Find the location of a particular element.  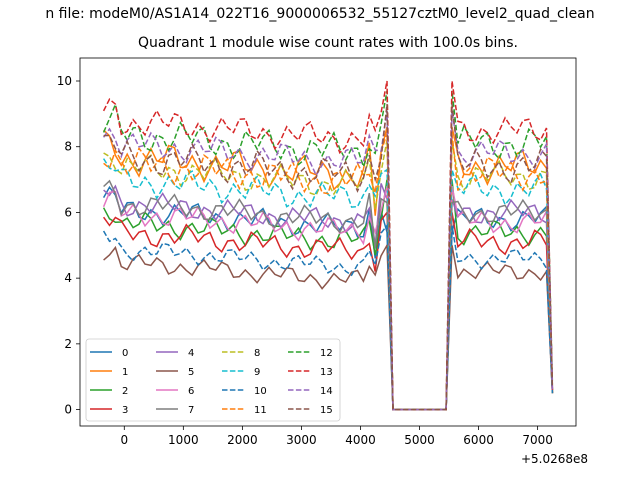

legend-label-15: 15 is located at coordinates (326, 410).